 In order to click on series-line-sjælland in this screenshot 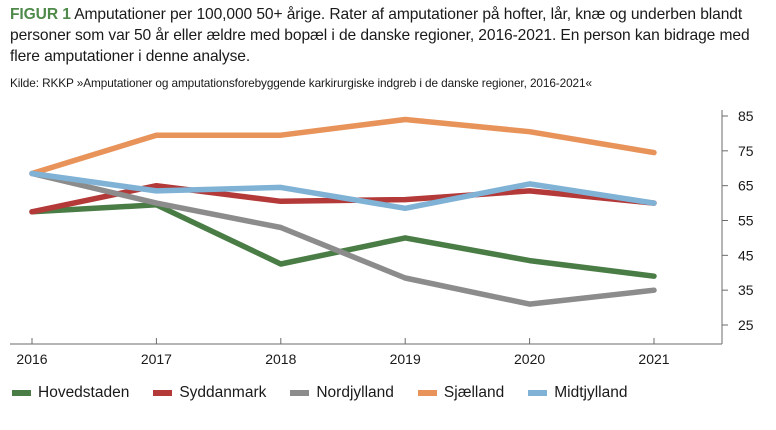, I will do `click(343, 146)`.